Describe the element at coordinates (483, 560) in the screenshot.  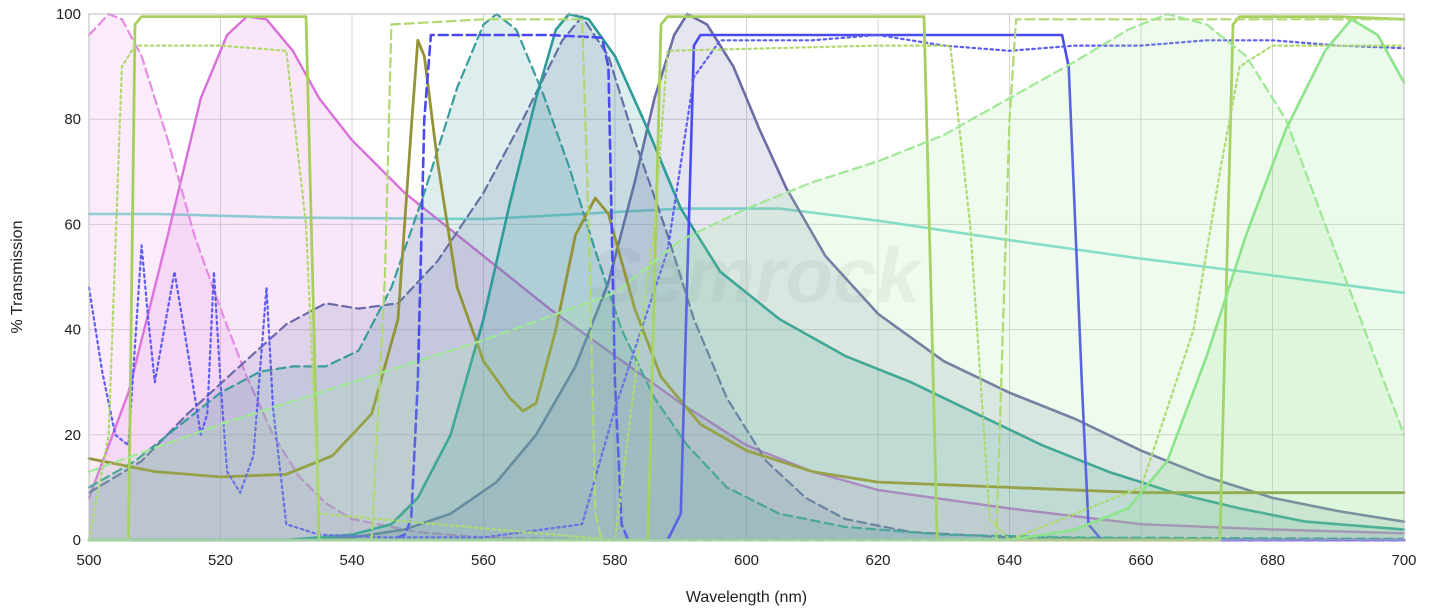
I see `x-tick-label: 560` at that location.